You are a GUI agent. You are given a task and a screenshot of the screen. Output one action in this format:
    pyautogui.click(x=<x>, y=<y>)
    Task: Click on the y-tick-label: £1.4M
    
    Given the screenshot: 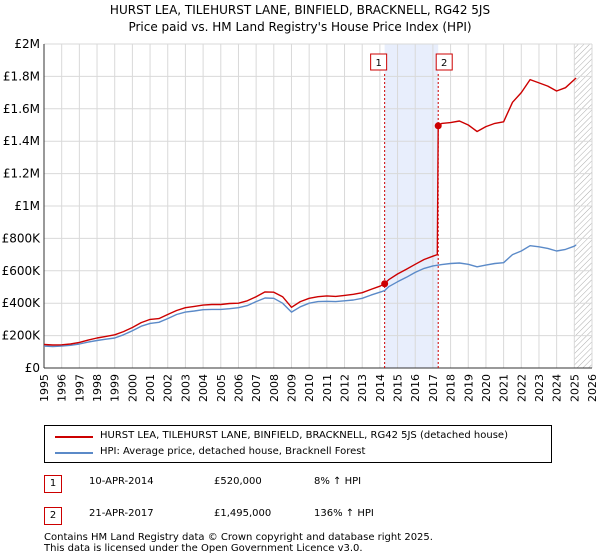 What is the action you would take?
    pyautogui.click(x=21, y=141)
    